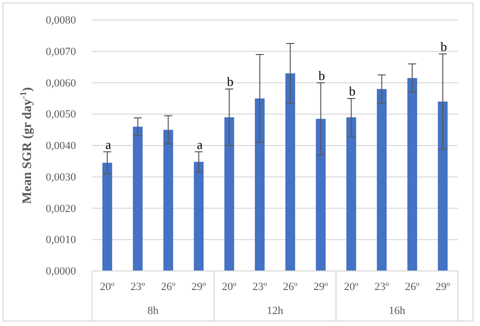 The width and height of the screenshot is (480, 326). Describe the element at coordinates (61, 240) in the screenshot. I see `y-tick-label: 0,0010` at that location.